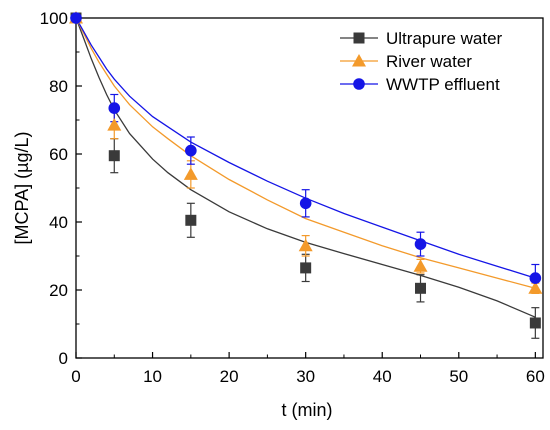  Describe the element at coordinates (58, 290) in the screenshot. I see `y-tick-label: 20` at that location.